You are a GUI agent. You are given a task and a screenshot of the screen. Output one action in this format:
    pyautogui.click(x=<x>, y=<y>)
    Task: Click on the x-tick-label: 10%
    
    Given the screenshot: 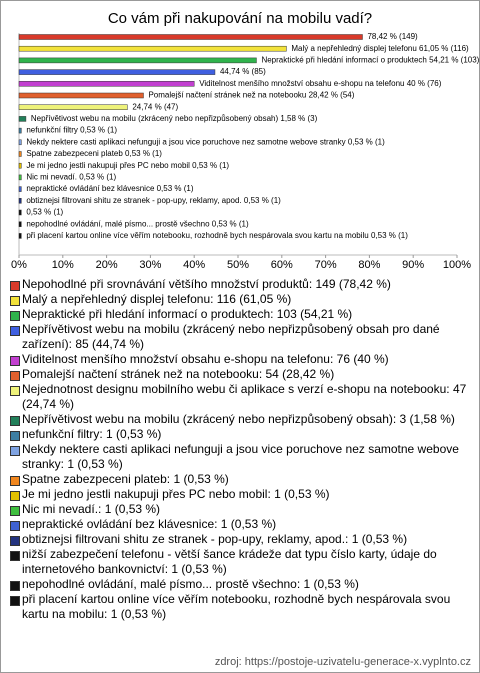 What is the action you would take?
    pyautogui.click(x=63, y=265)
    